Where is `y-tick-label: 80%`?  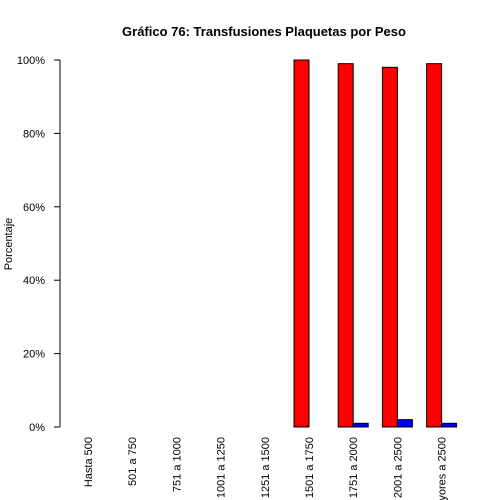
y-tick-label: 80% is located at coordinates (34, 134).